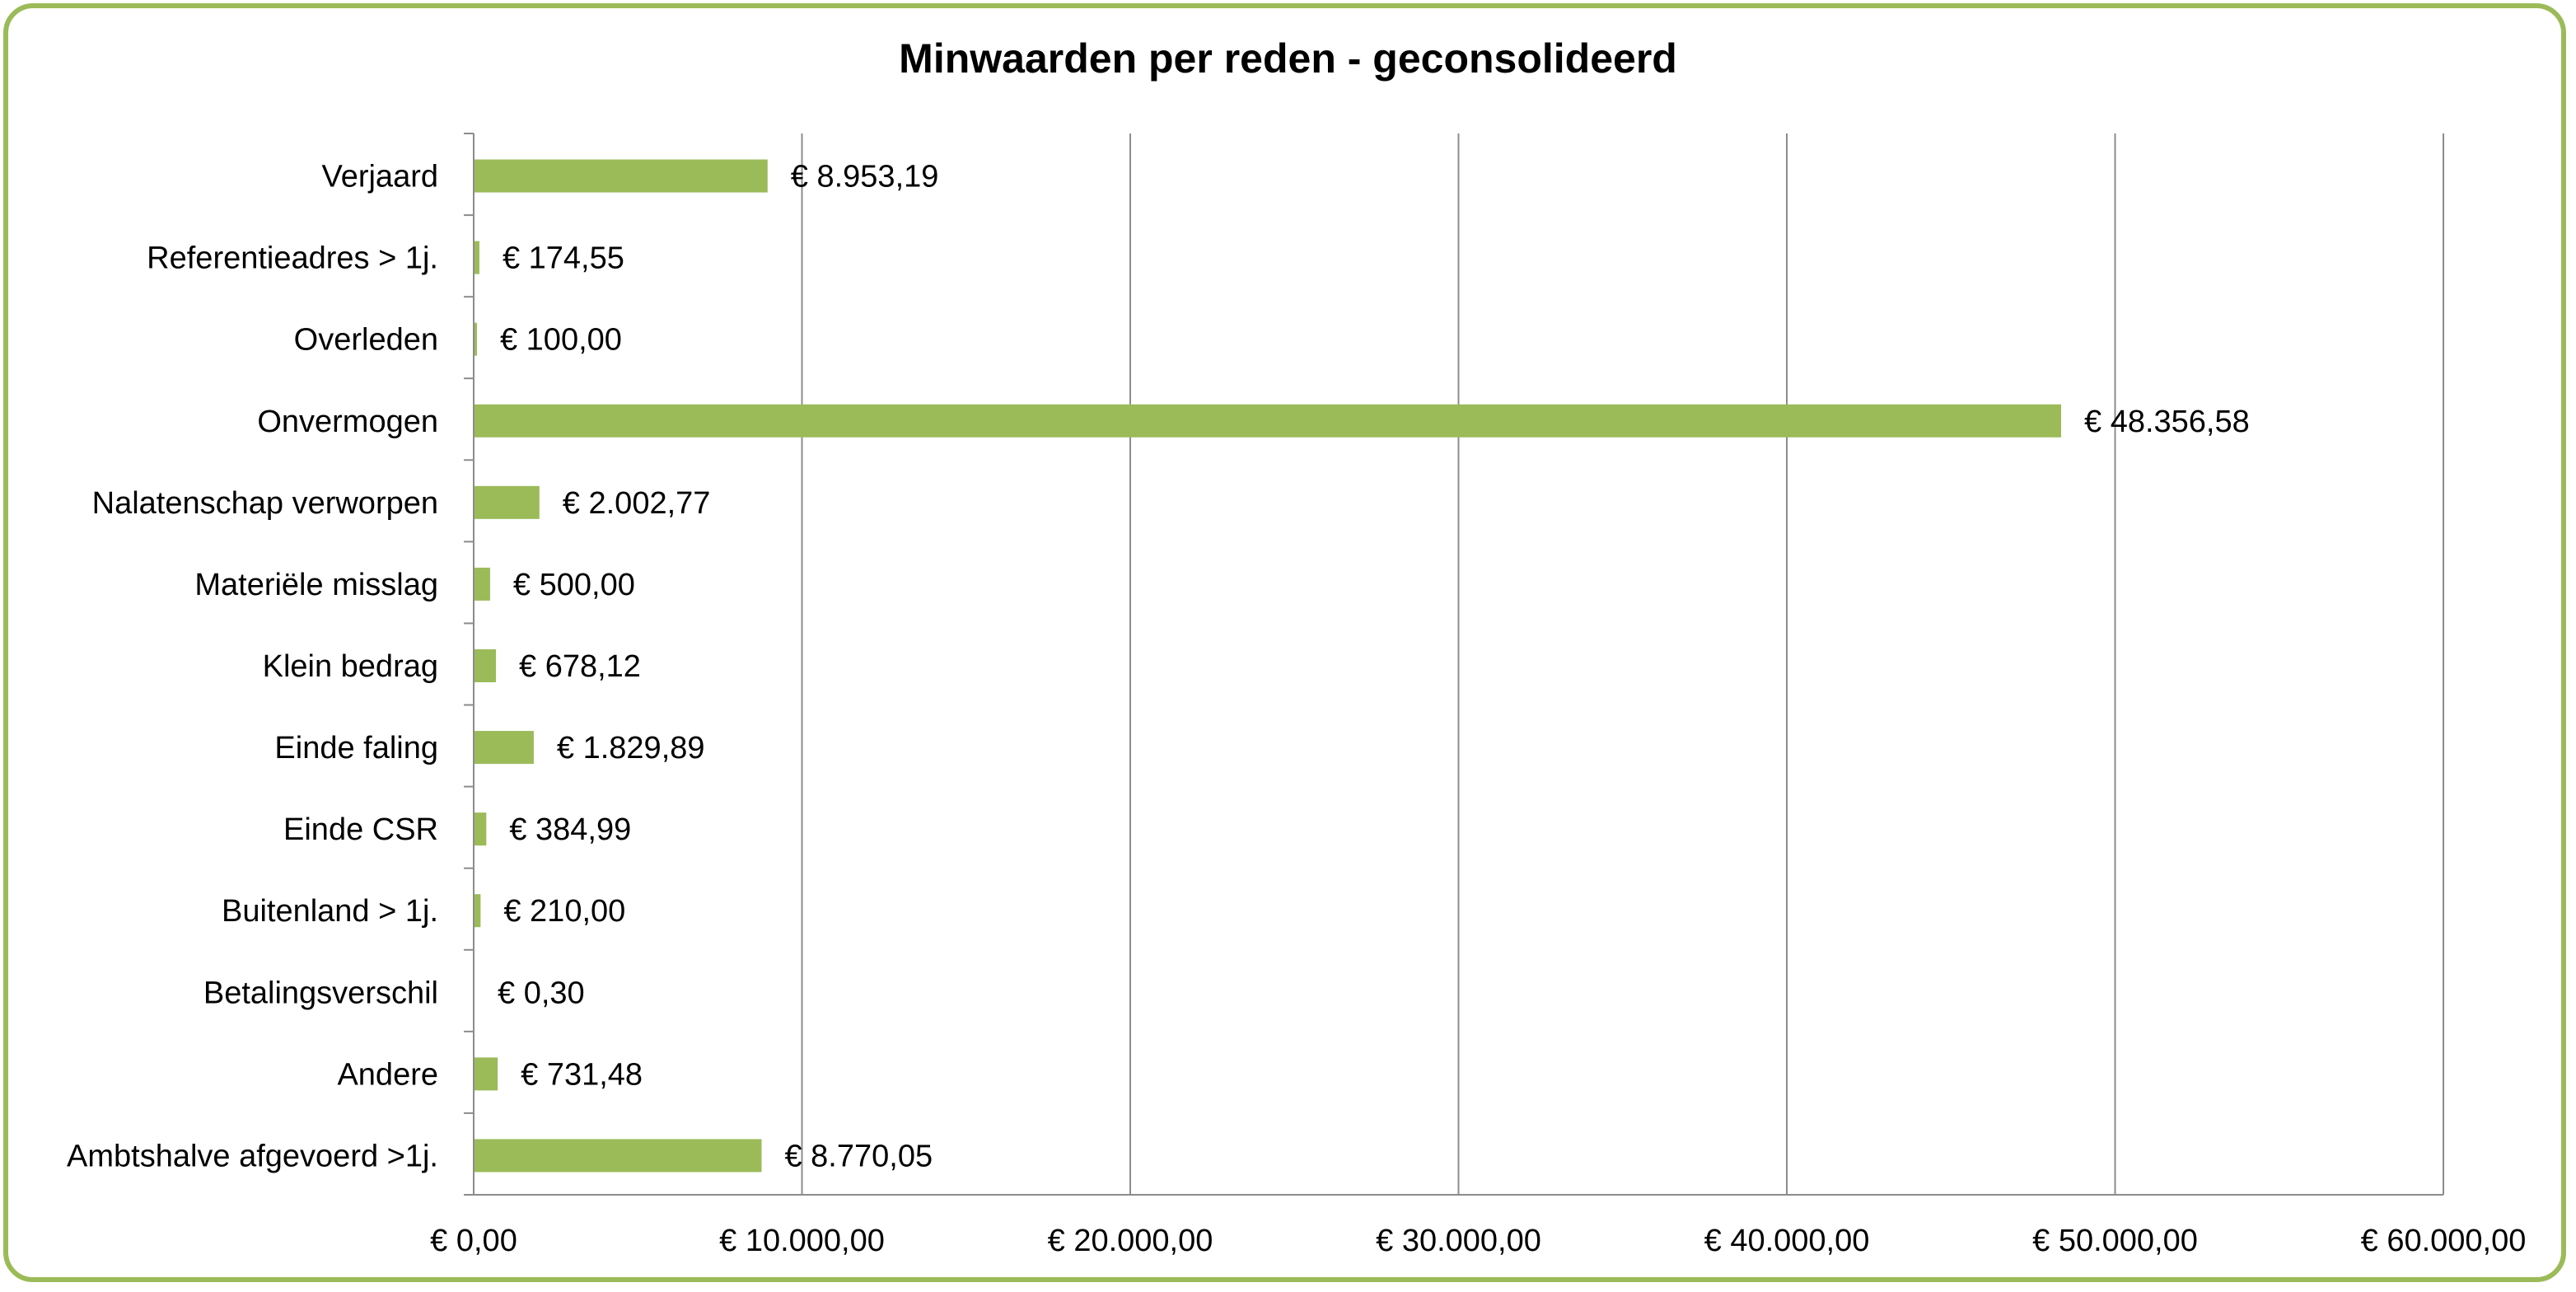  I want to click on x-tick-label: € 20.000,00, so click(1130, 1241).